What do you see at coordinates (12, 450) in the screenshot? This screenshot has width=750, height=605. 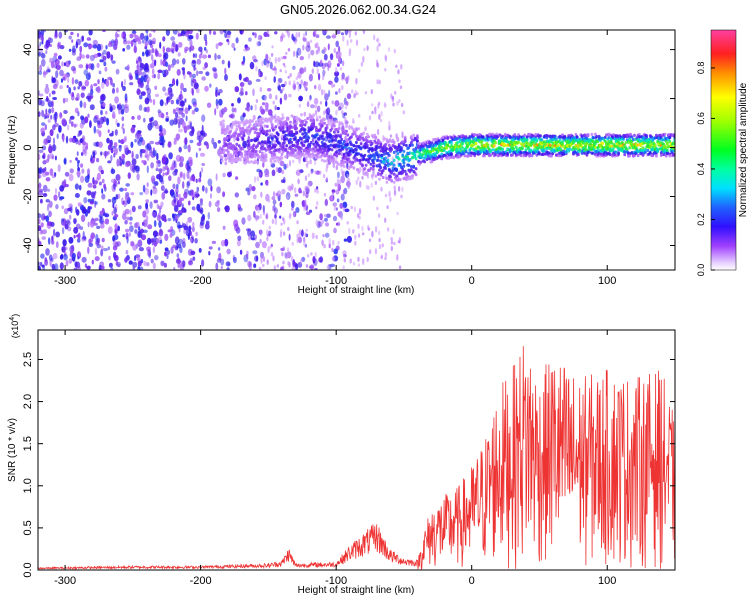 I see `snr-y-label: SNR (10 * v/v)` at bounding box center [12, 450].